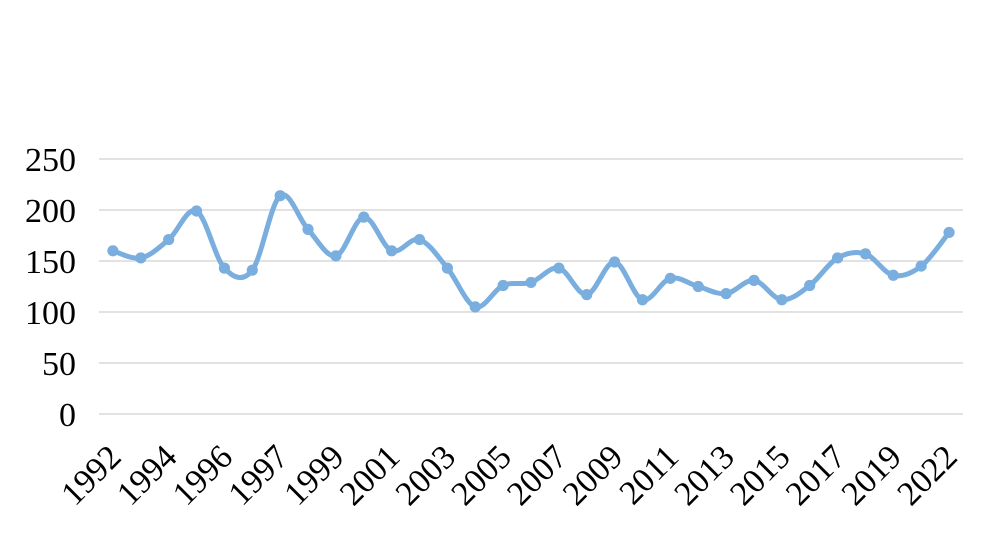  Describe the element at coordinates (50, 160) in the screenshot. I see `y-axis-tick-label: 250` at that location.